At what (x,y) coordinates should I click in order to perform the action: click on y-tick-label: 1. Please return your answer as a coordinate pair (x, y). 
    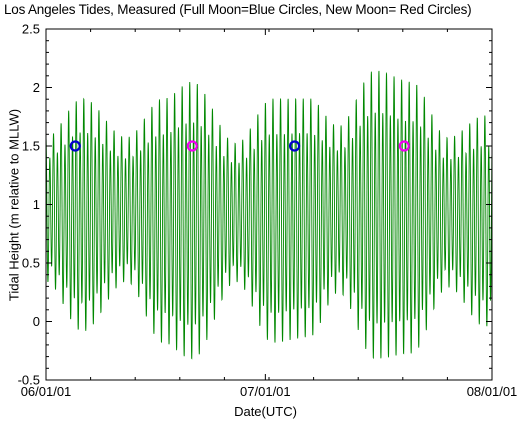
    Looking at the image, I should click on (36, 204).